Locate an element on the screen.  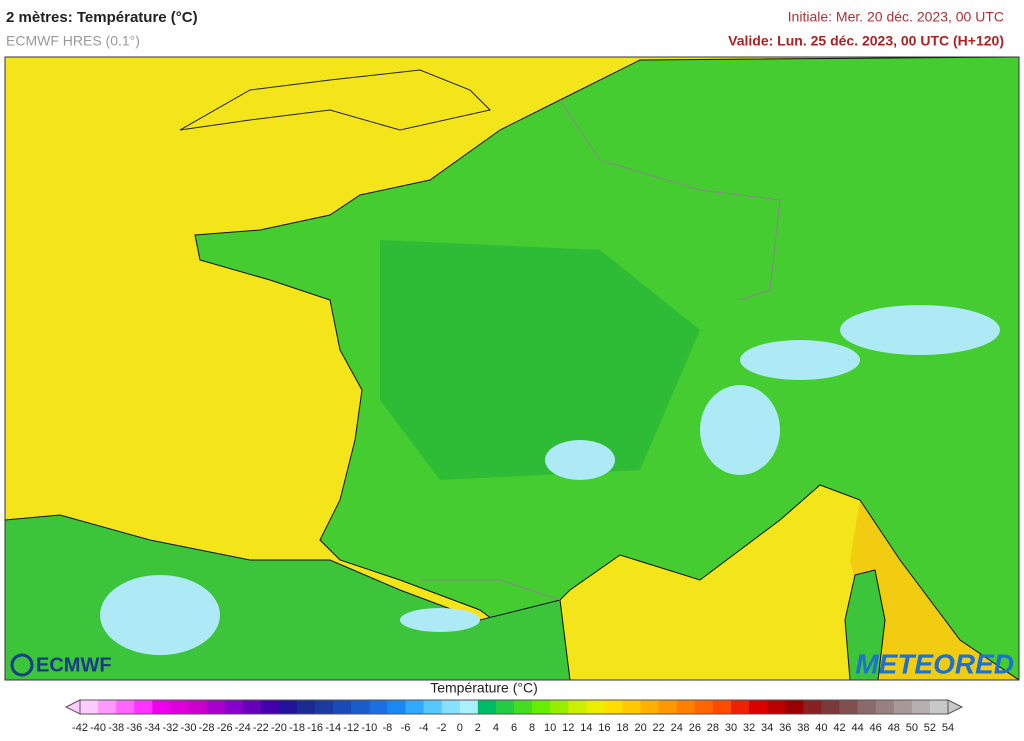
legend-arrow-right is located at coordinates (955, 707).